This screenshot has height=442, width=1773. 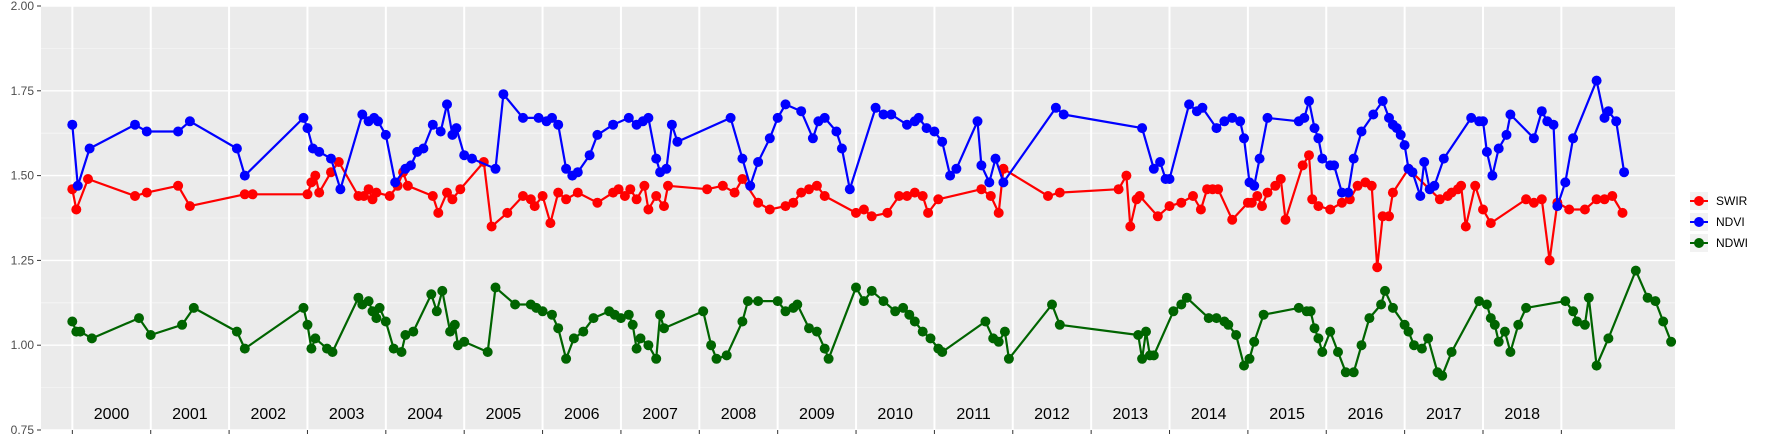 I want to click on legend-label: NDVI, so click(x=1730, y=222).